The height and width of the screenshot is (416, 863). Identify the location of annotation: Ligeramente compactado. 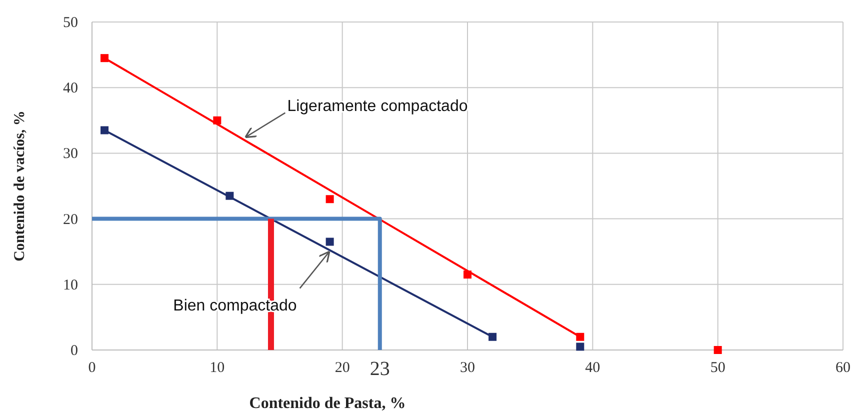
(377, 106).